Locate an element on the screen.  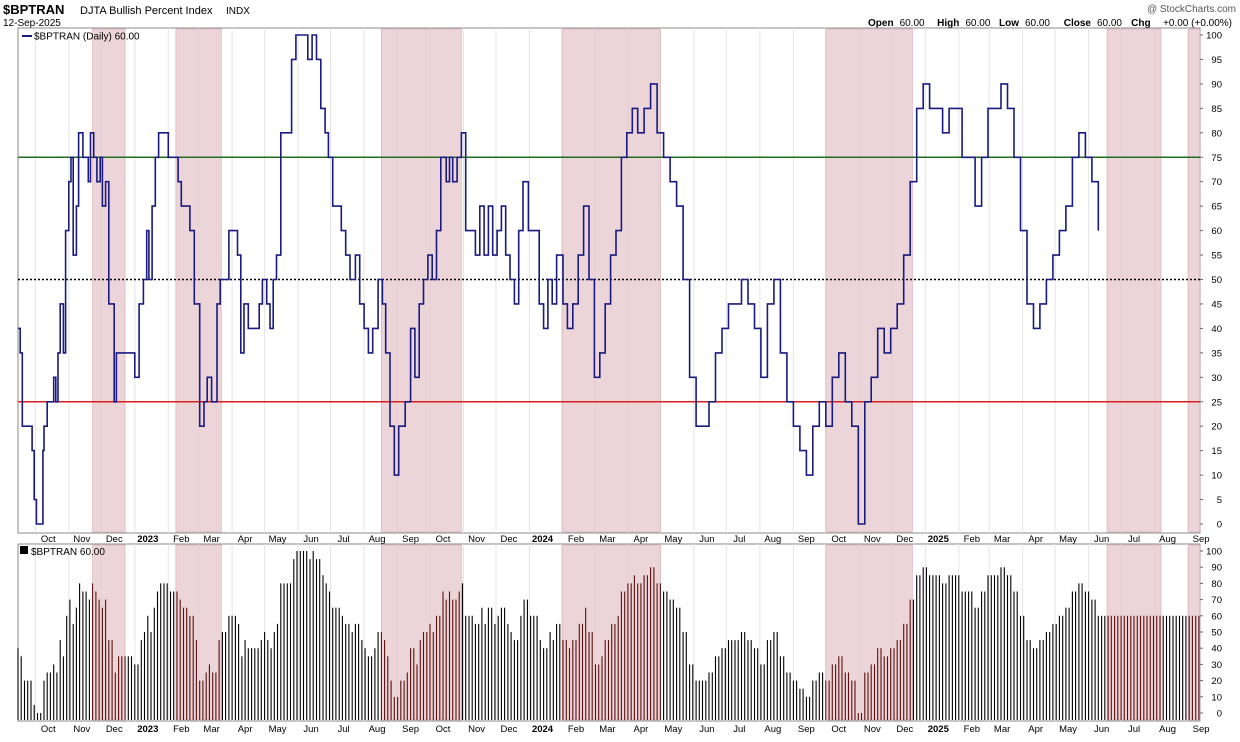
y-tick-label: 65 is located at coordinates (1216, 207).